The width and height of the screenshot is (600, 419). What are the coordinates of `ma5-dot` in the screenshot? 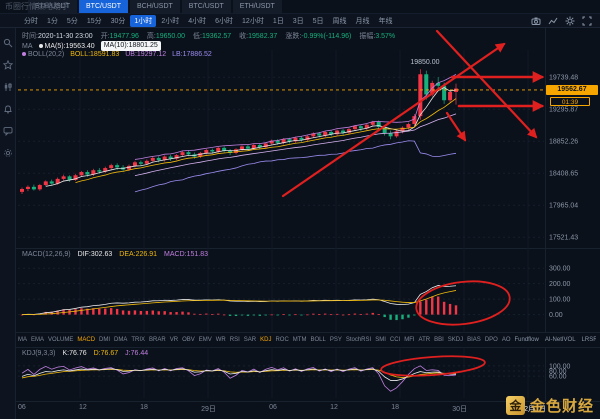 It's located at (40, 45).